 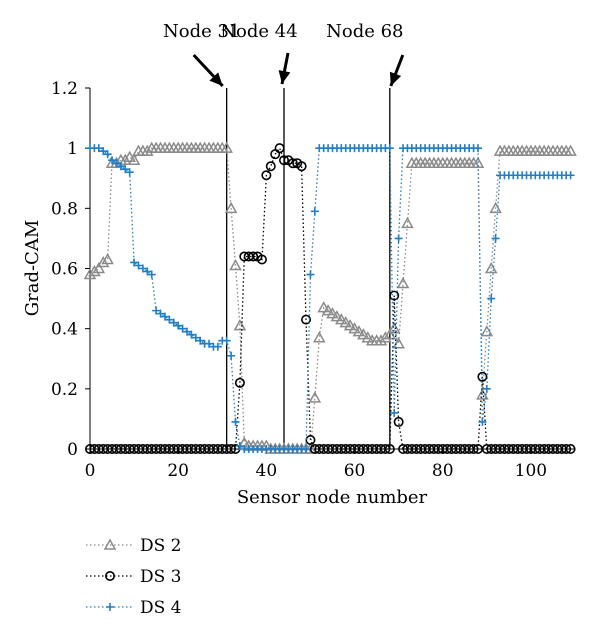 What do you see at coordinates (178, 471) in the screenshot?
I see `x-tick-label: 20` at bounding box center [178, 471].